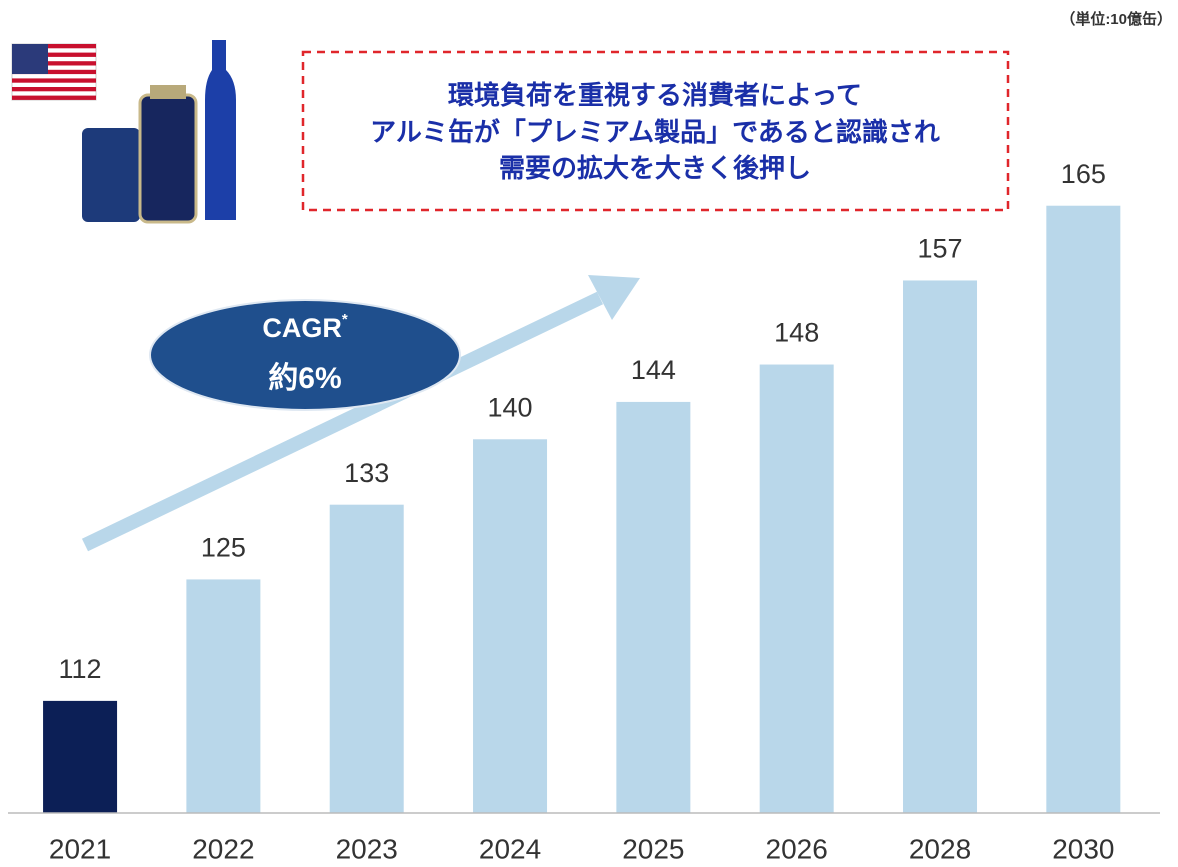 The height and width of the screenshot is (867, 1178). I want to click on value-label: 144, so click(653, 370).